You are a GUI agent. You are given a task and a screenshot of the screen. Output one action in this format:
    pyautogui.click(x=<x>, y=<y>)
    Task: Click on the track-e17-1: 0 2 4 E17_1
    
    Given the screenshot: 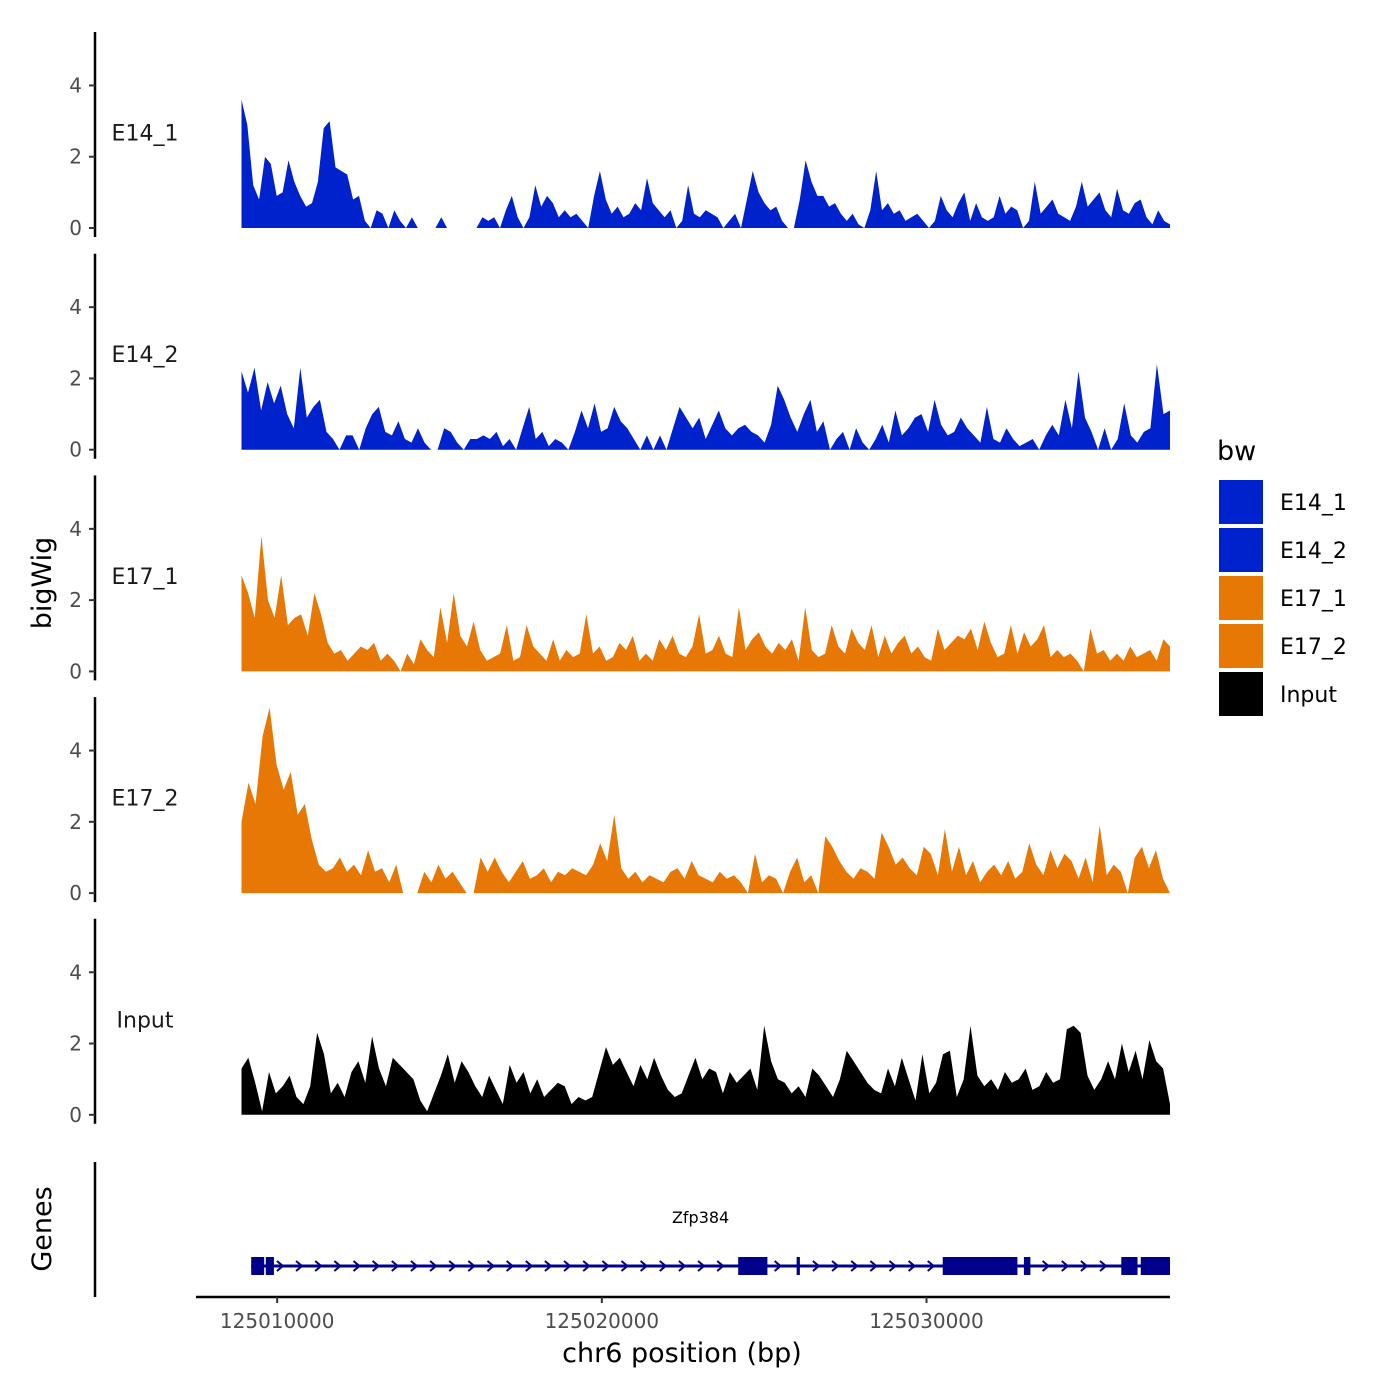 What is the action you would take?
    pyautogui.click(x=619, y=579)
    